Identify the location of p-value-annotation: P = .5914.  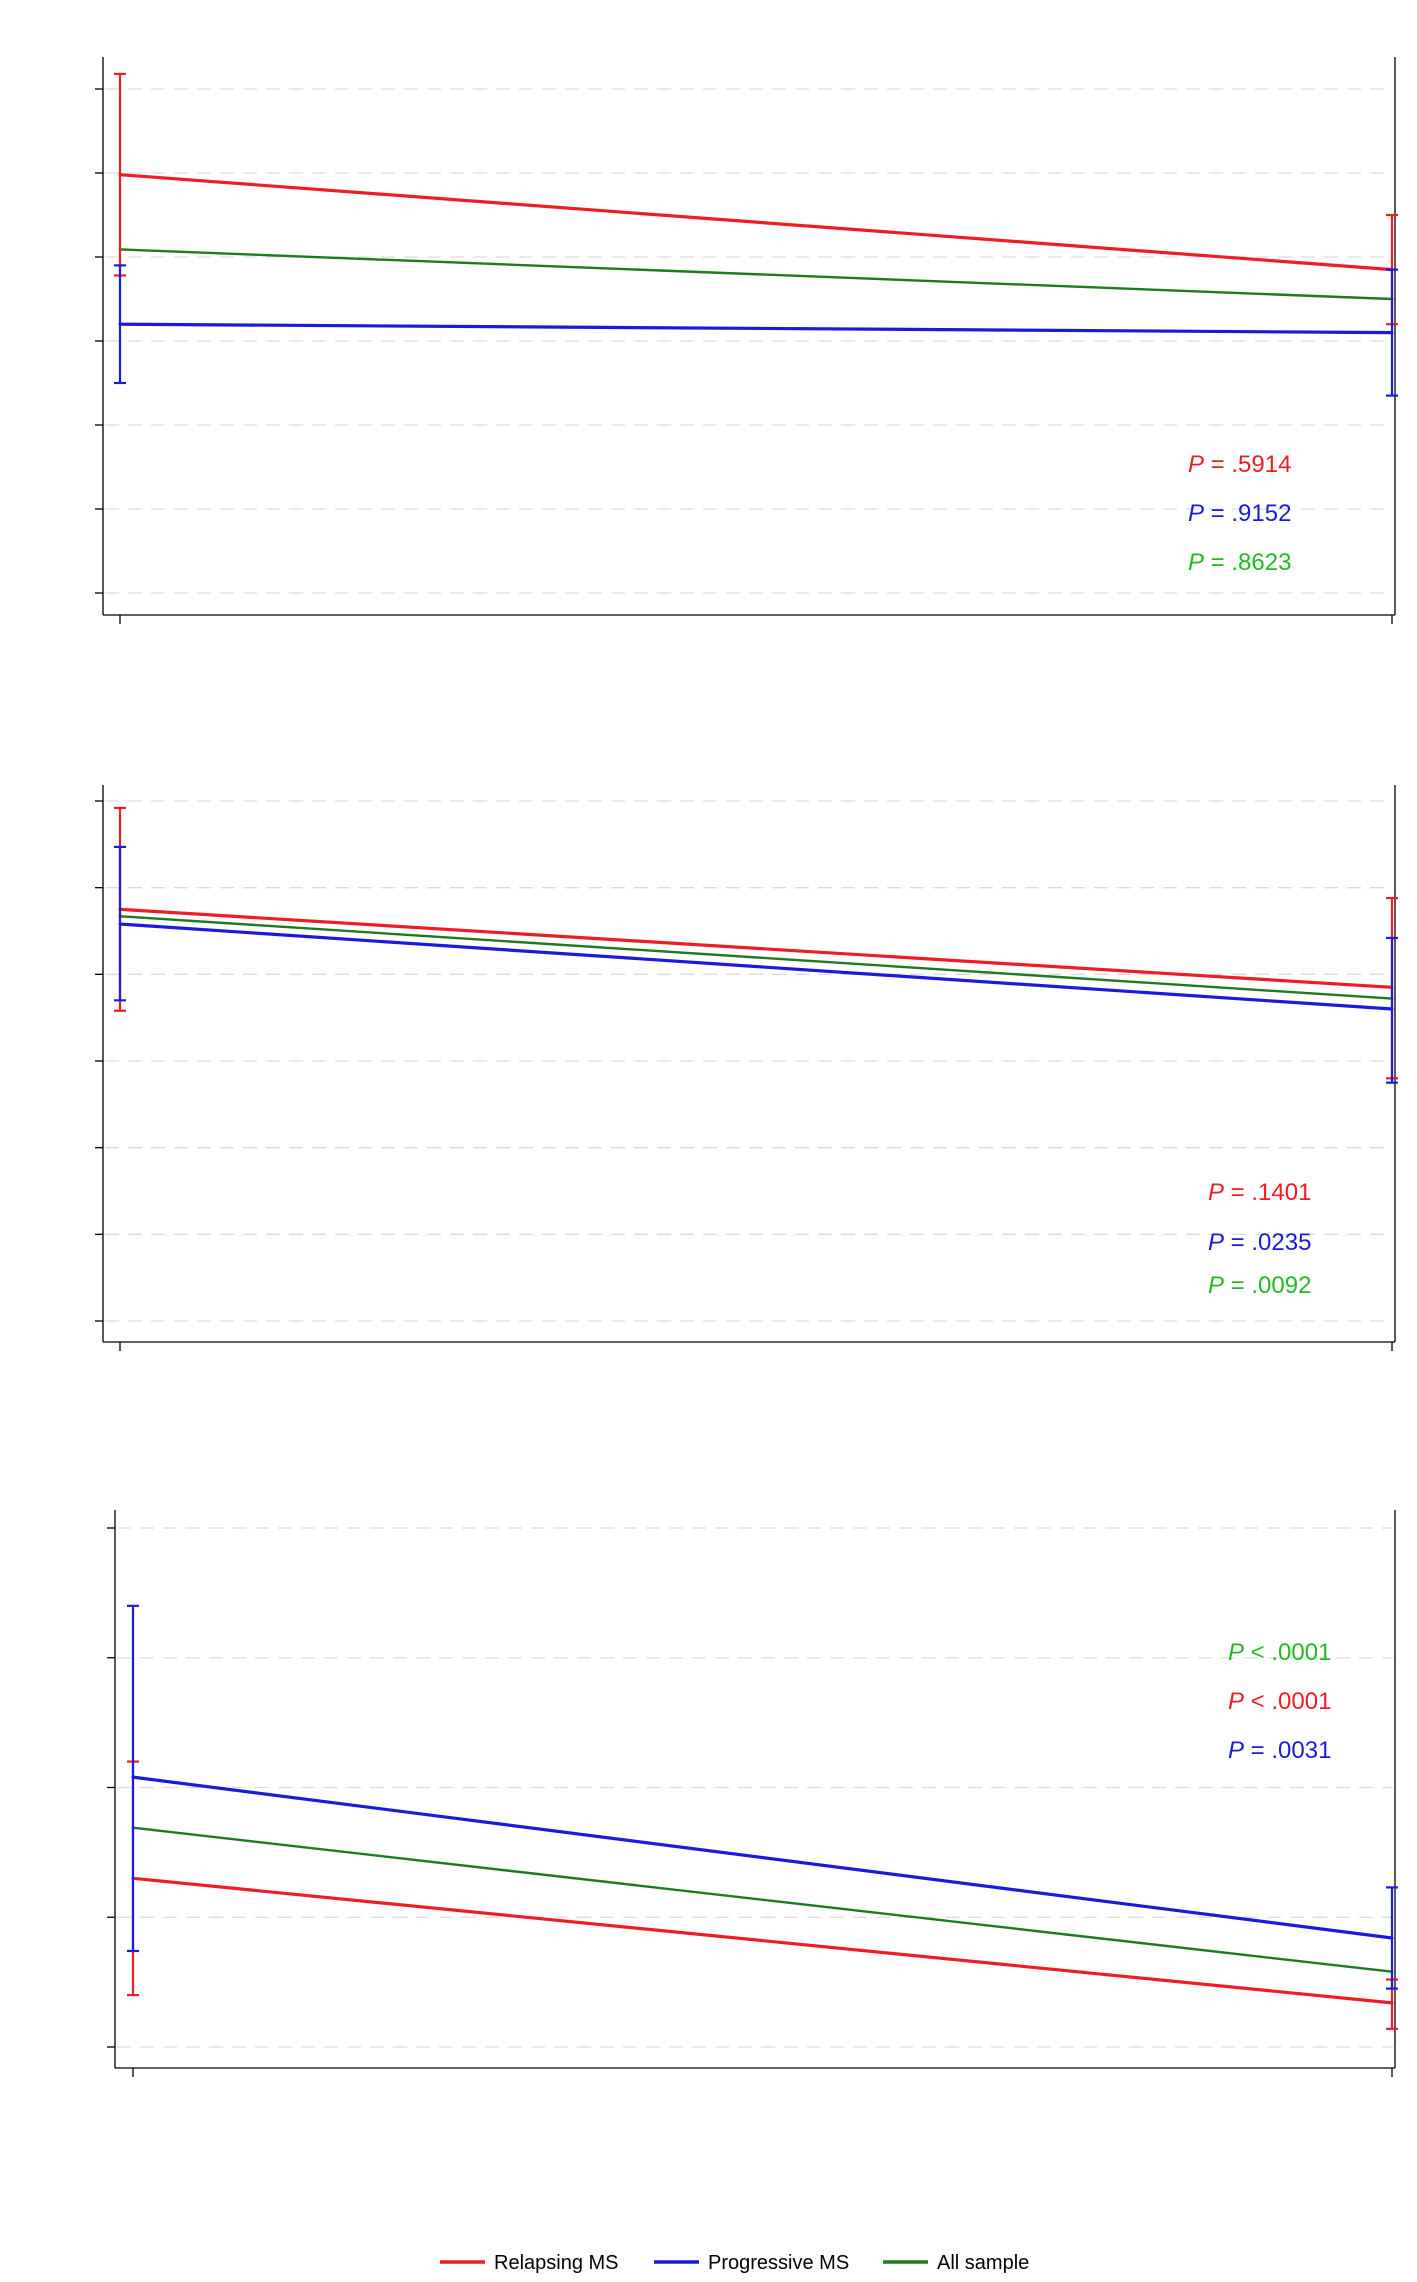
(1239, 464).